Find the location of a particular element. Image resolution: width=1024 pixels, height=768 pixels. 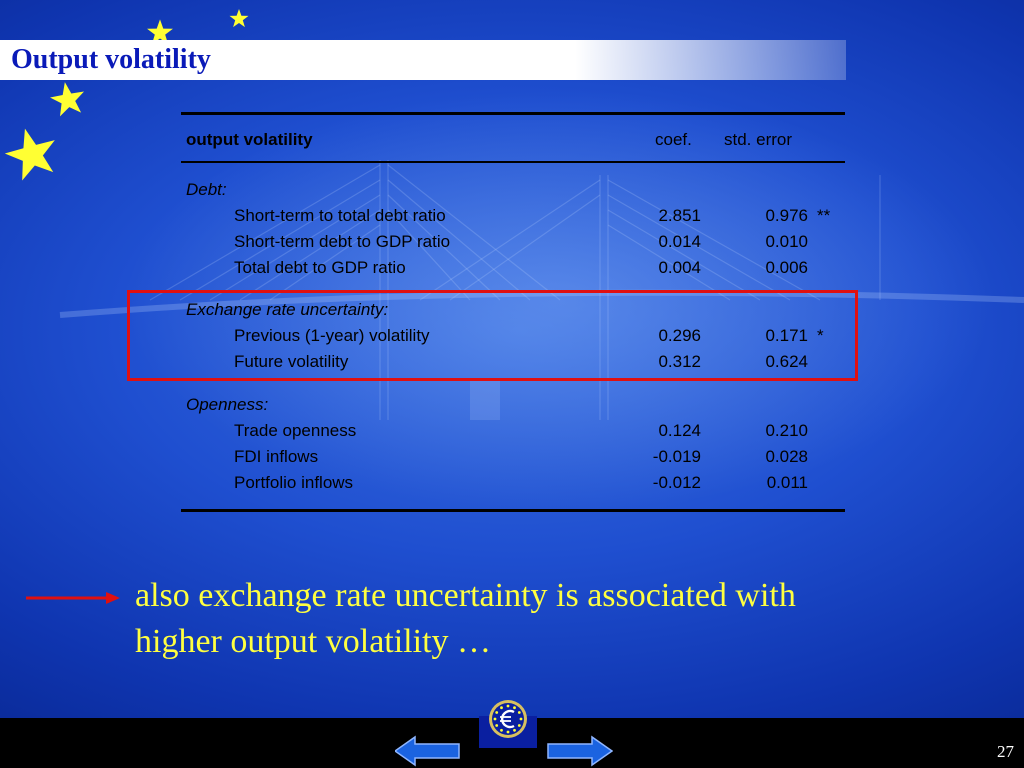

table-row: Total debt to GDP ratio 0.004 0.006 is located at coordinates (512, 268).